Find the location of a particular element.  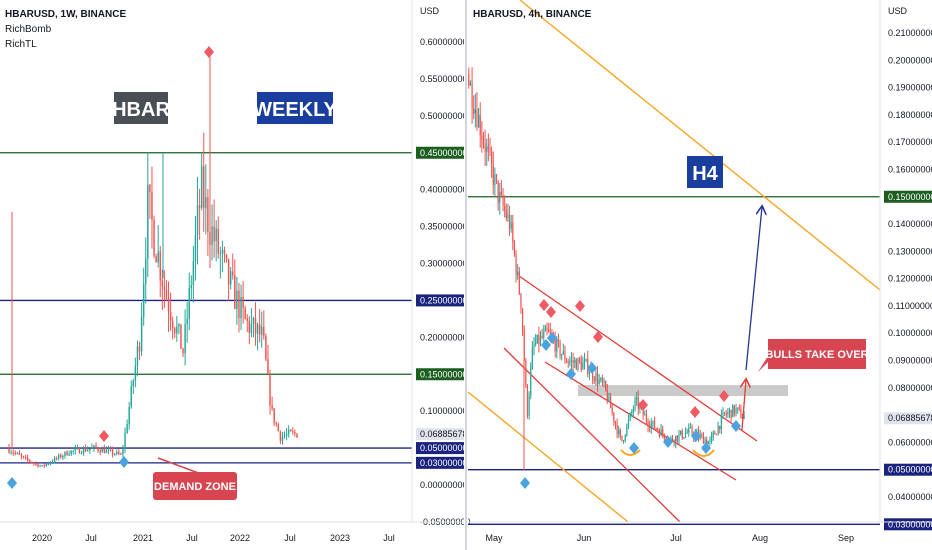

channel-lower-line is located at coordinates (592, 435).